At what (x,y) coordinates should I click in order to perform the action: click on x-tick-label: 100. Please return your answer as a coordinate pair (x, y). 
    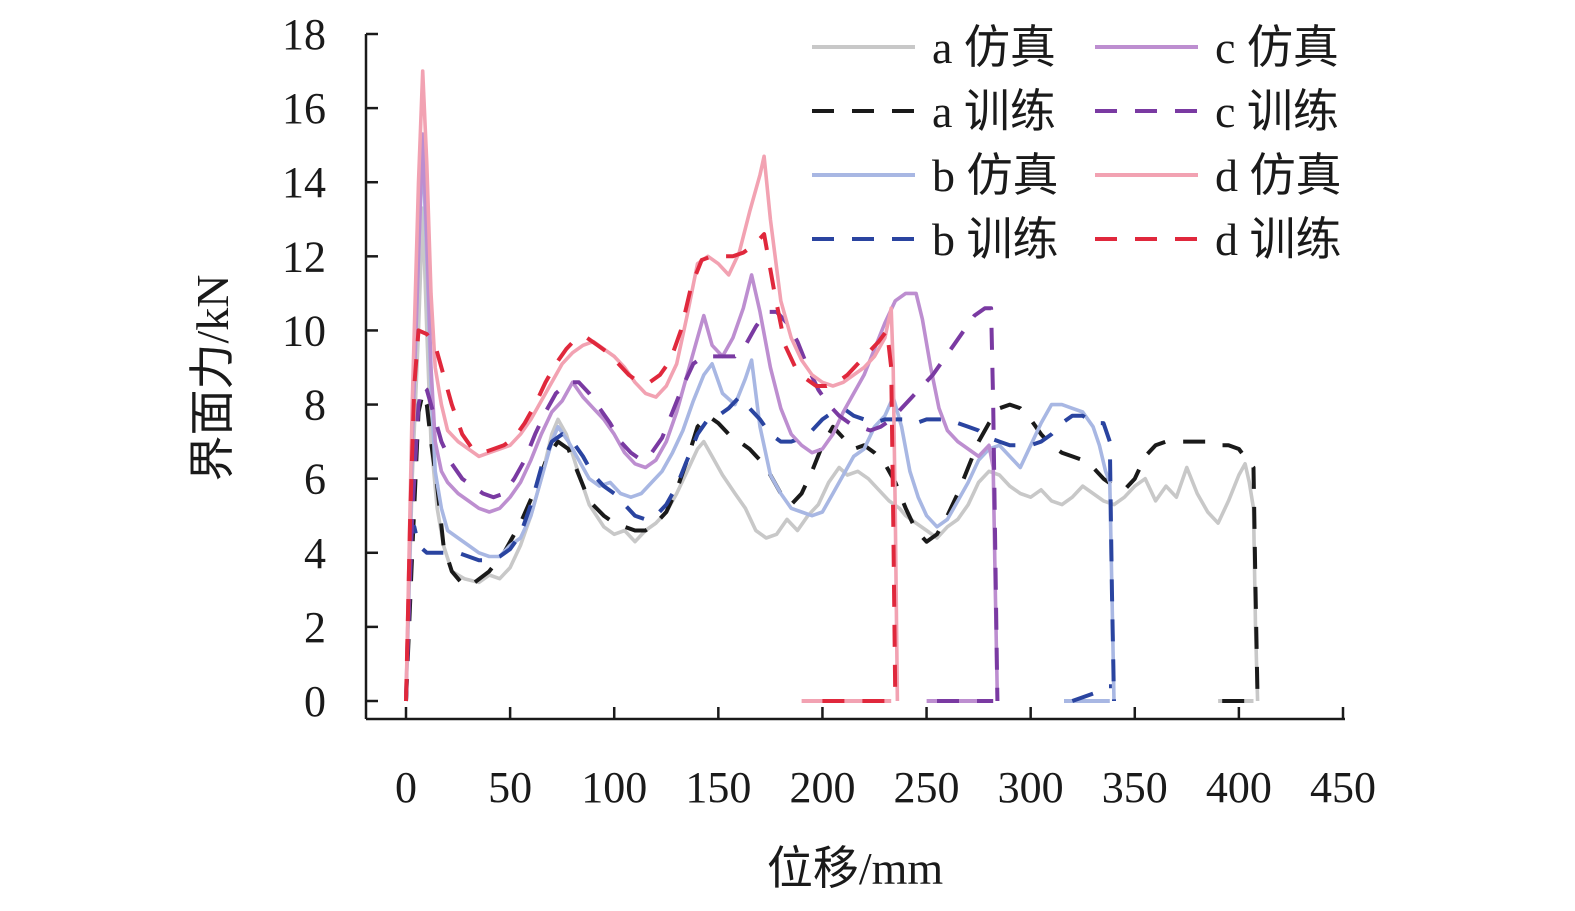
    Looking at the image, I should click on (614, 787).